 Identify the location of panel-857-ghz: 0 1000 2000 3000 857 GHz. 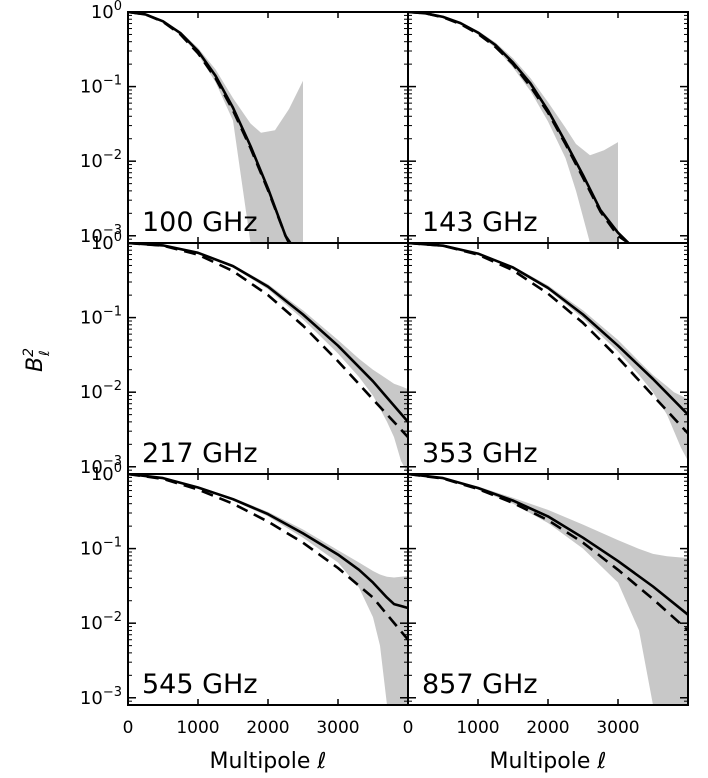
(546, 605).